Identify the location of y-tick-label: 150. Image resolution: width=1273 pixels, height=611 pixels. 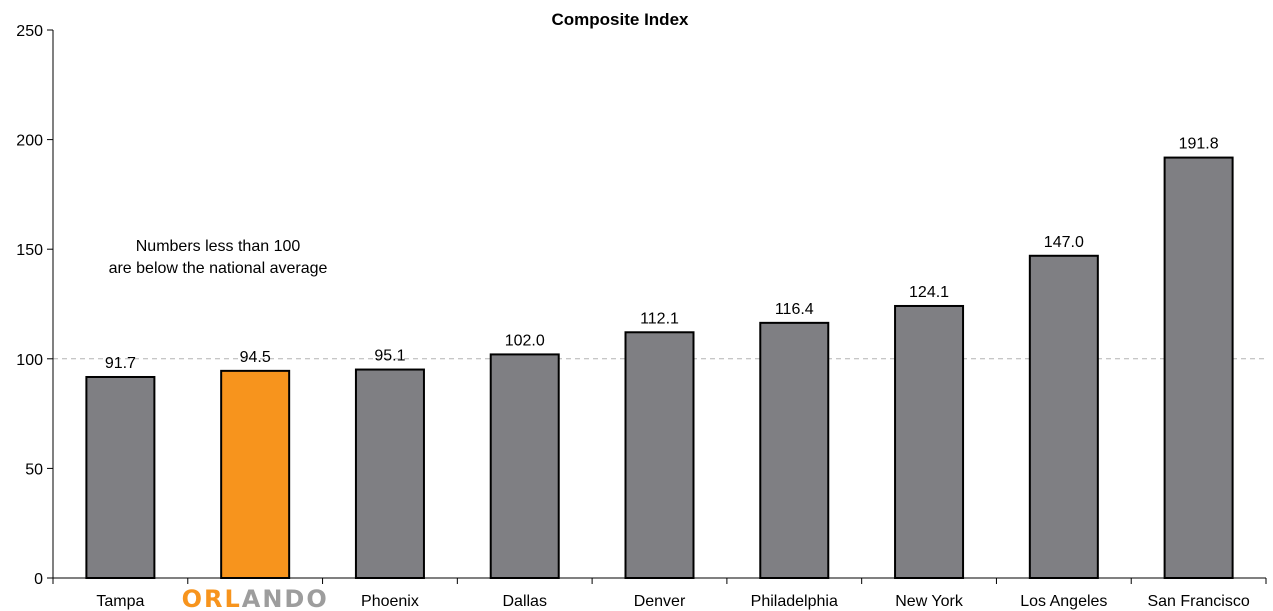
(29, 250).